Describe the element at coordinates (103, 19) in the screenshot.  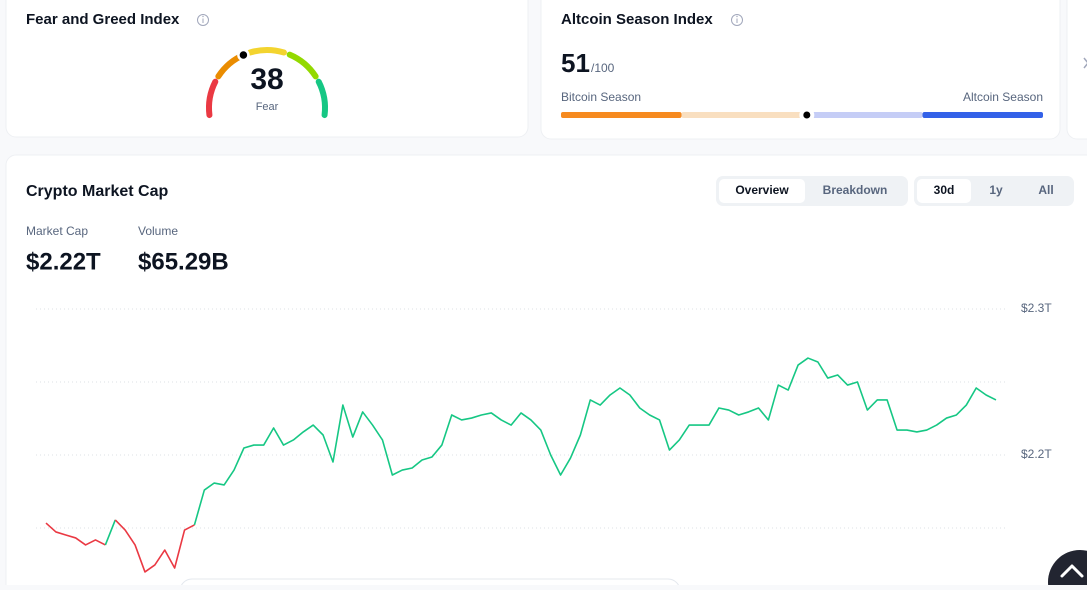
I see `card-title: Fear and Greed Index` at that location.